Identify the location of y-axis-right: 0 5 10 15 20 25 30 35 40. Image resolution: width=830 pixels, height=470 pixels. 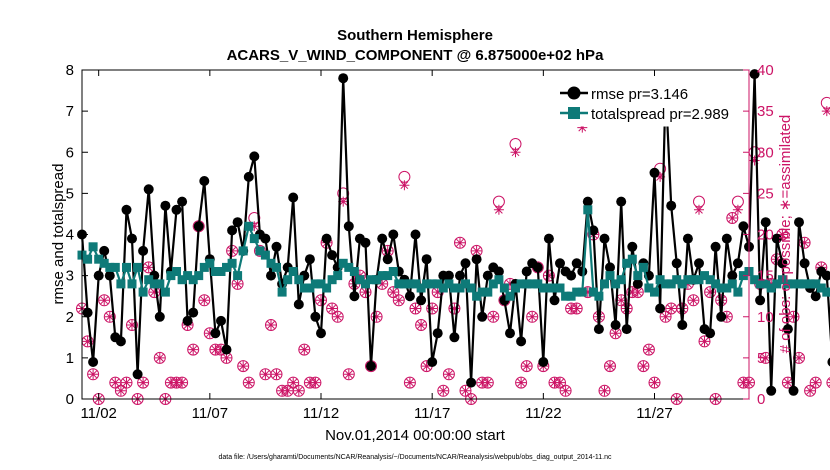
(758, 235).